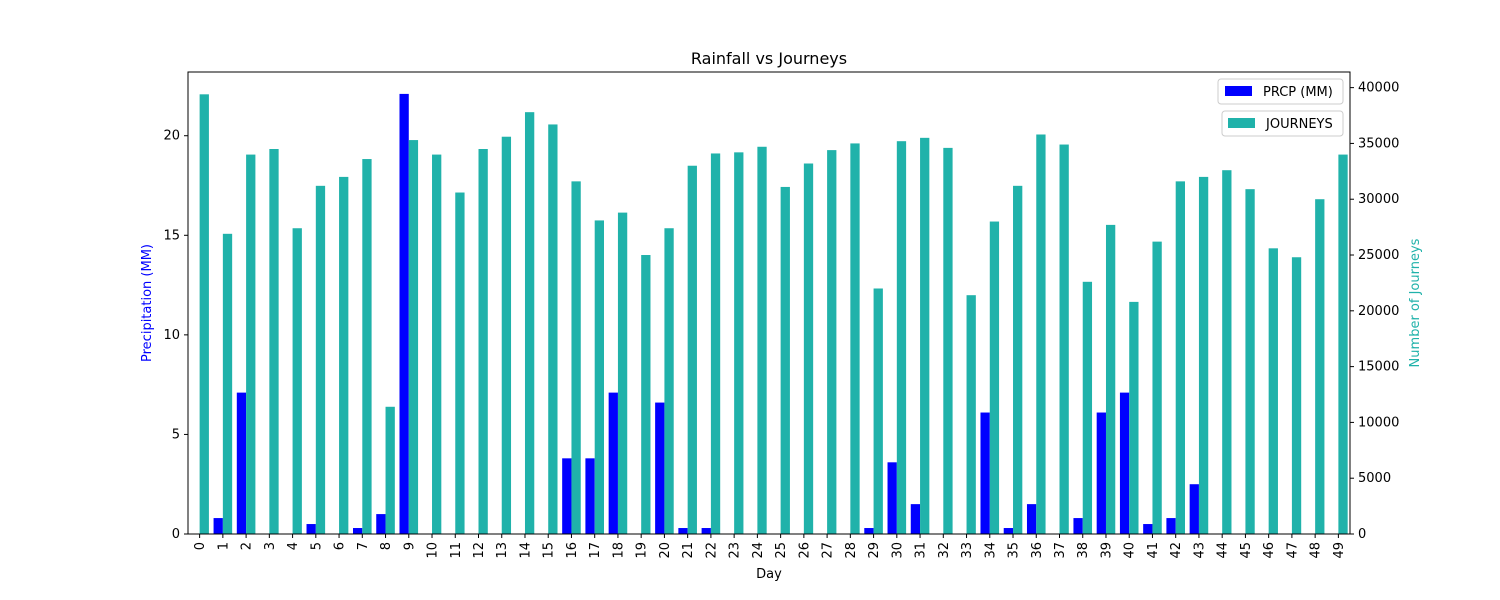 The width and height of the screenshot is (1500, 600). Describe the element at coordinates (1241, 123) in the screenshot. I see `legend-swatch-journeys` at that location.